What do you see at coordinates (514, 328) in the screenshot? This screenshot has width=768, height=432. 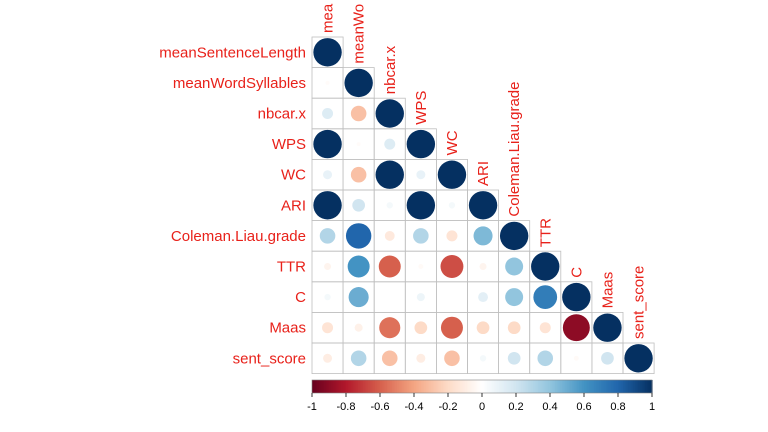 I see `corr-circle-Maas-Coleman.Liau.grade` at bounding box center [514, 328].